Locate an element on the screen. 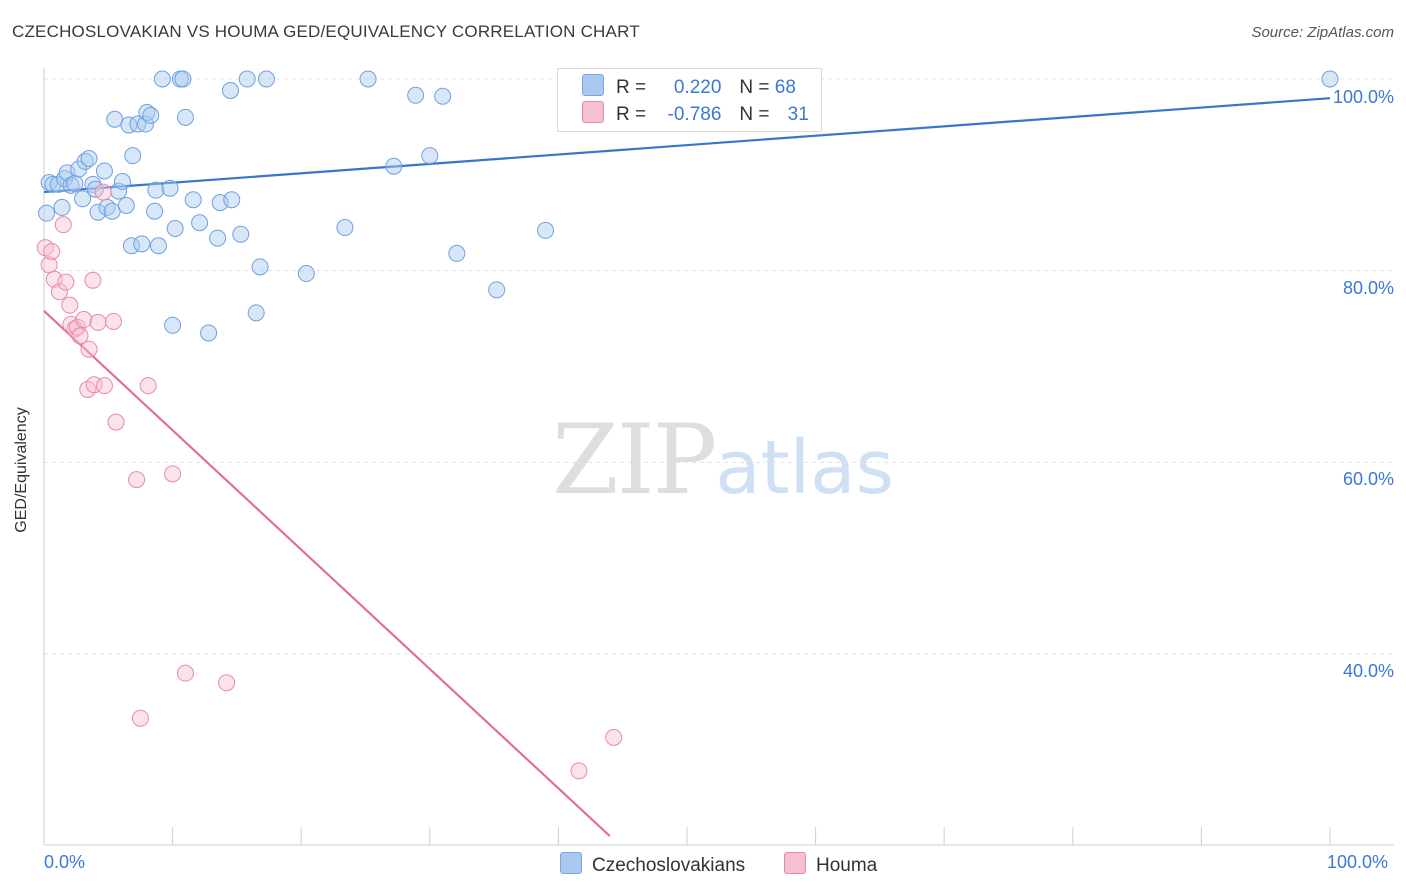 The width and height of the screenshot is (1406, 892). legend-label: Houma is located at coordinates (847, 865).